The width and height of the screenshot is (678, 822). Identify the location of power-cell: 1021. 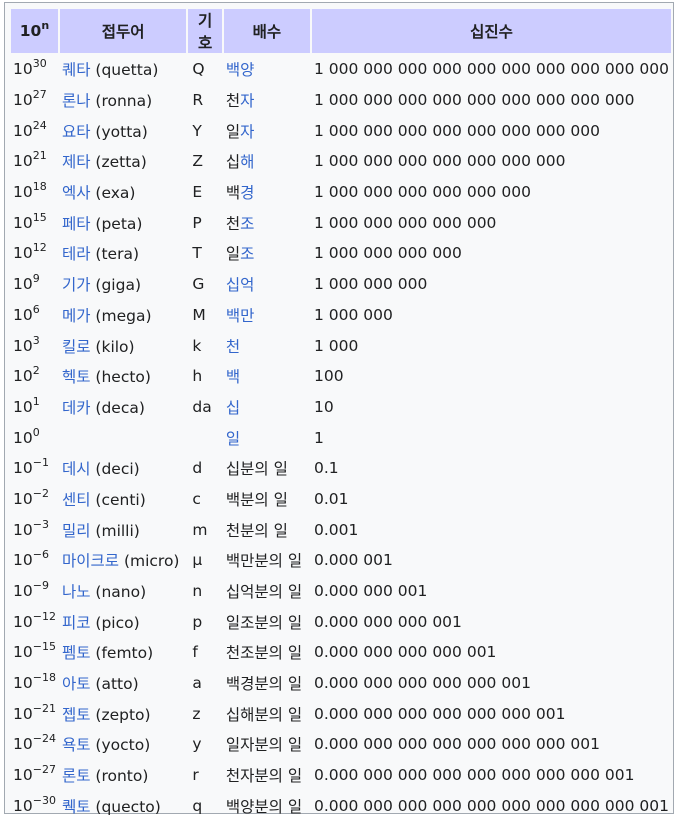
(34, 161).